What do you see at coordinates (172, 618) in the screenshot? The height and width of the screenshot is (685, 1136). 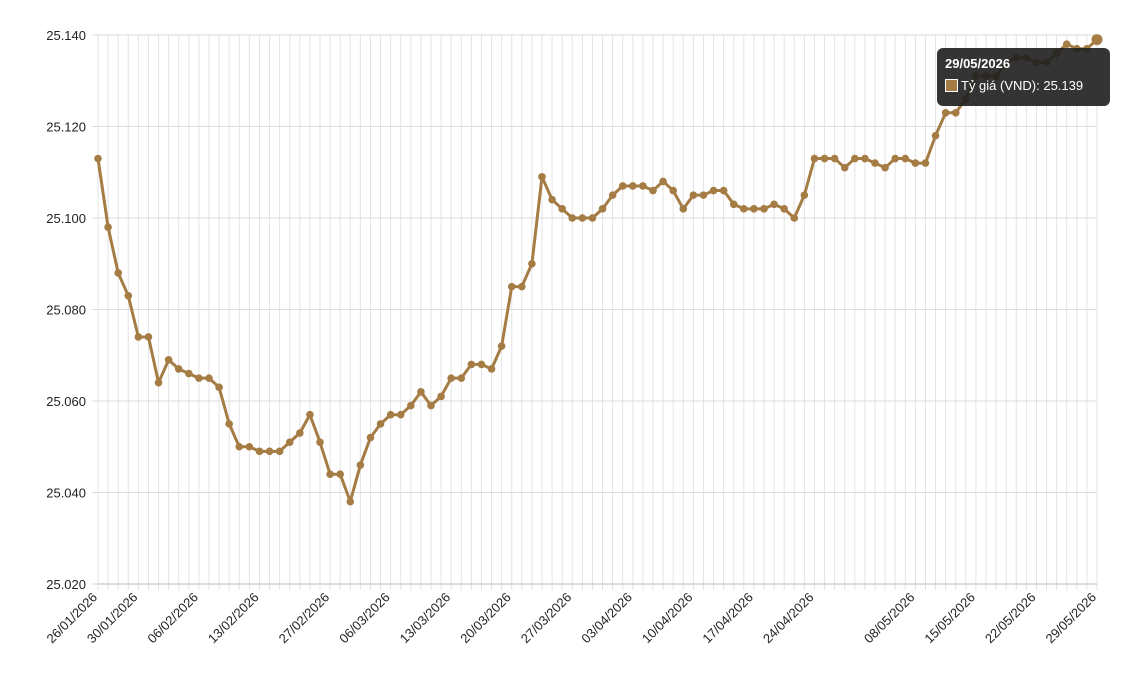 I see `x-tick-label: 06/02/2026` at bounding box center [172, 618].